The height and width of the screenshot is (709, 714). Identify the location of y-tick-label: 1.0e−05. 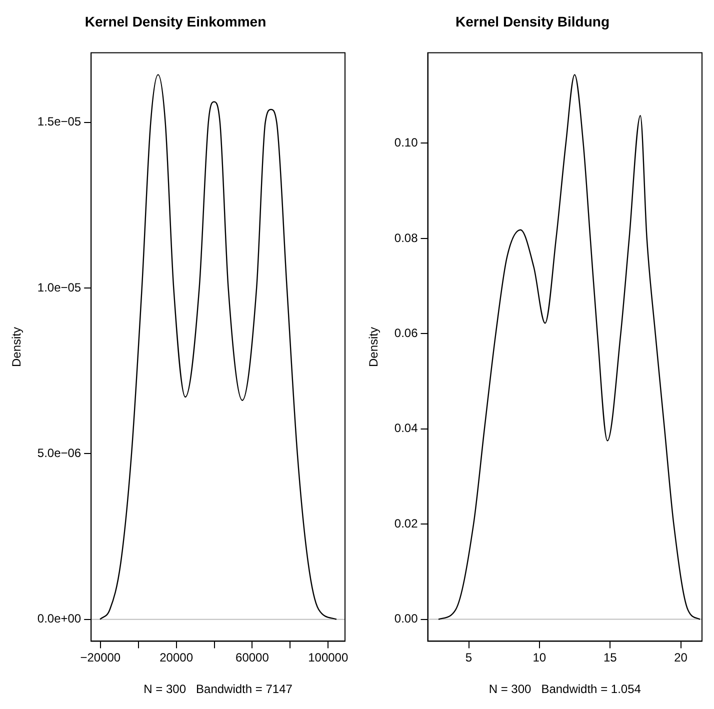
(59, 287).